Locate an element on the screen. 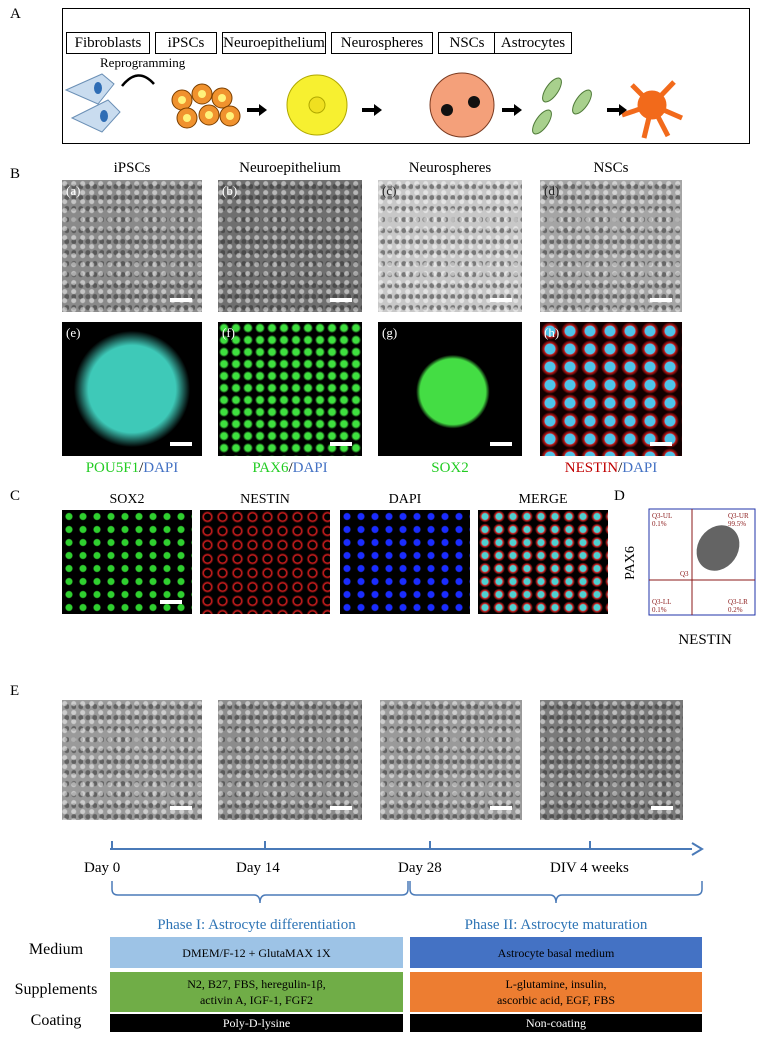  neurosphere-icon is located at coordinates (462, 105).